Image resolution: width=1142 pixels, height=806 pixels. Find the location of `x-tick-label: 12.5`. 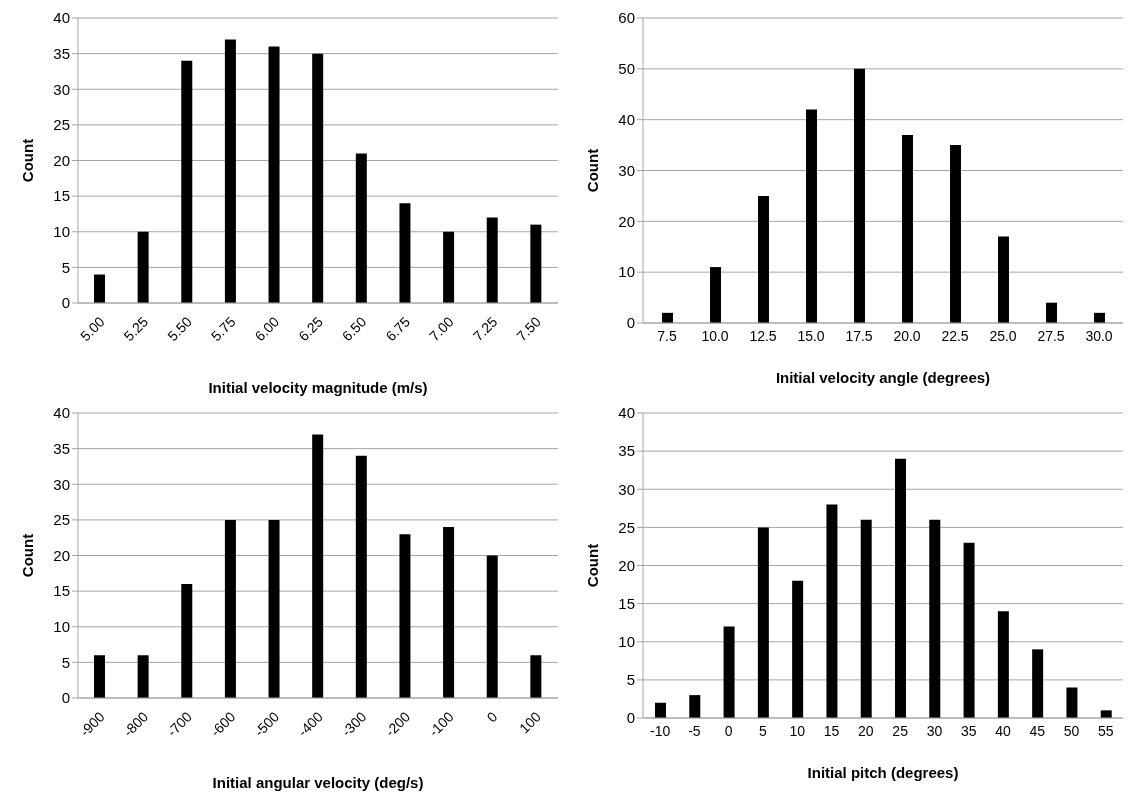

x-tick-label: 12.5 is located at coordinates (763, 335).